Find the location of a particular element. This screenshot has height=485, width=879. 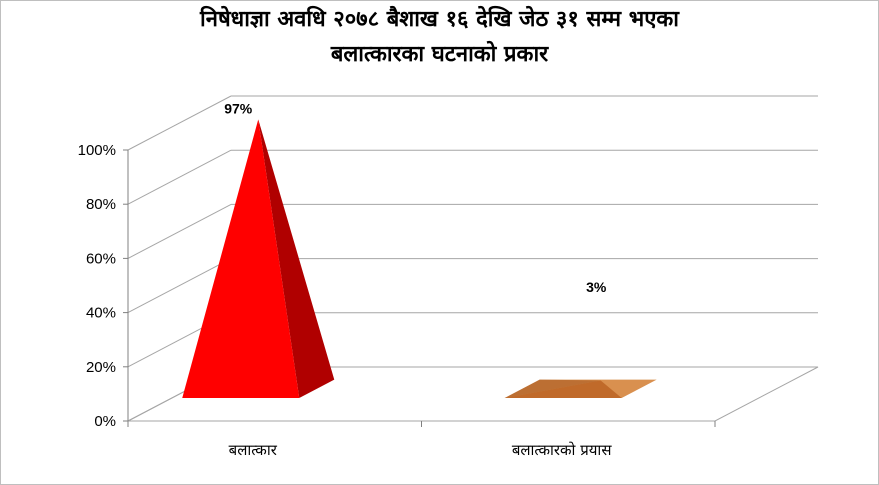

y-tick-label: 0% is located at coordinates (105, 421).